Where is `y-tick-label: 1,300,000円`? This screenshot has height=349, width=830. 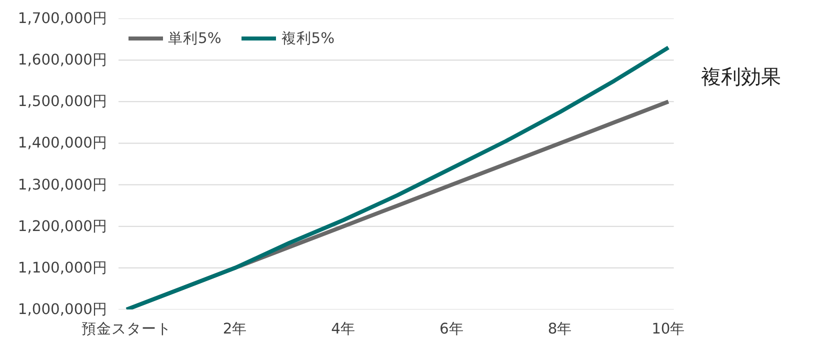
y-tick-label: 1,300,000円 is located at coordinates (63, 185).